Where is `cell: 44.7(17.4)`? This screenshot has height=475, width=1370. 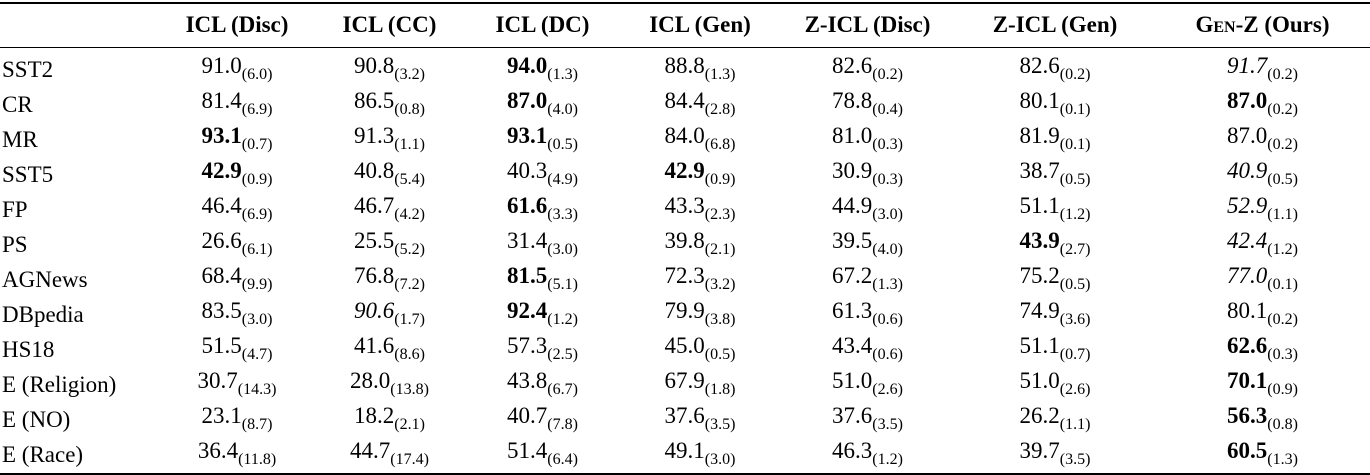
cell: 44.7(17.4) is located at coordinates (389, 456).